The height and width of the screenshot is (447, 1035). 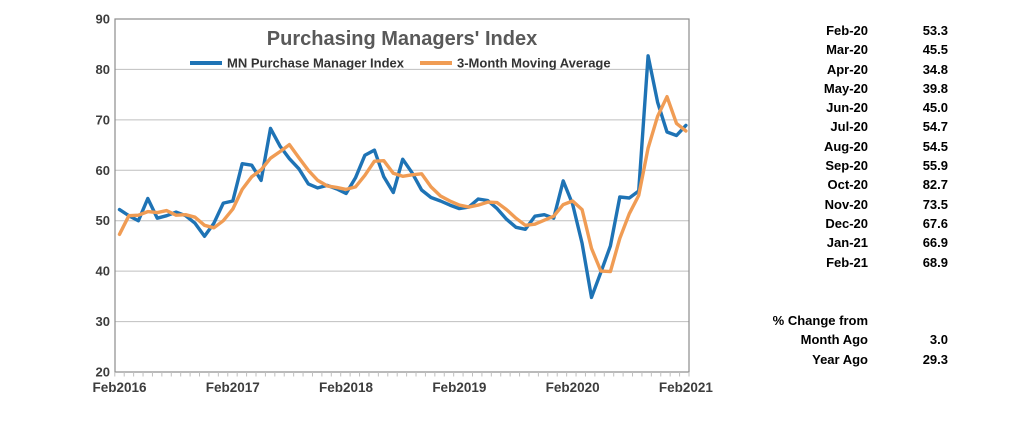 What do you see at coordinates (935, 88) in the screenshot?
I see `month-value: 39.8` at bounding box center [935, 88].